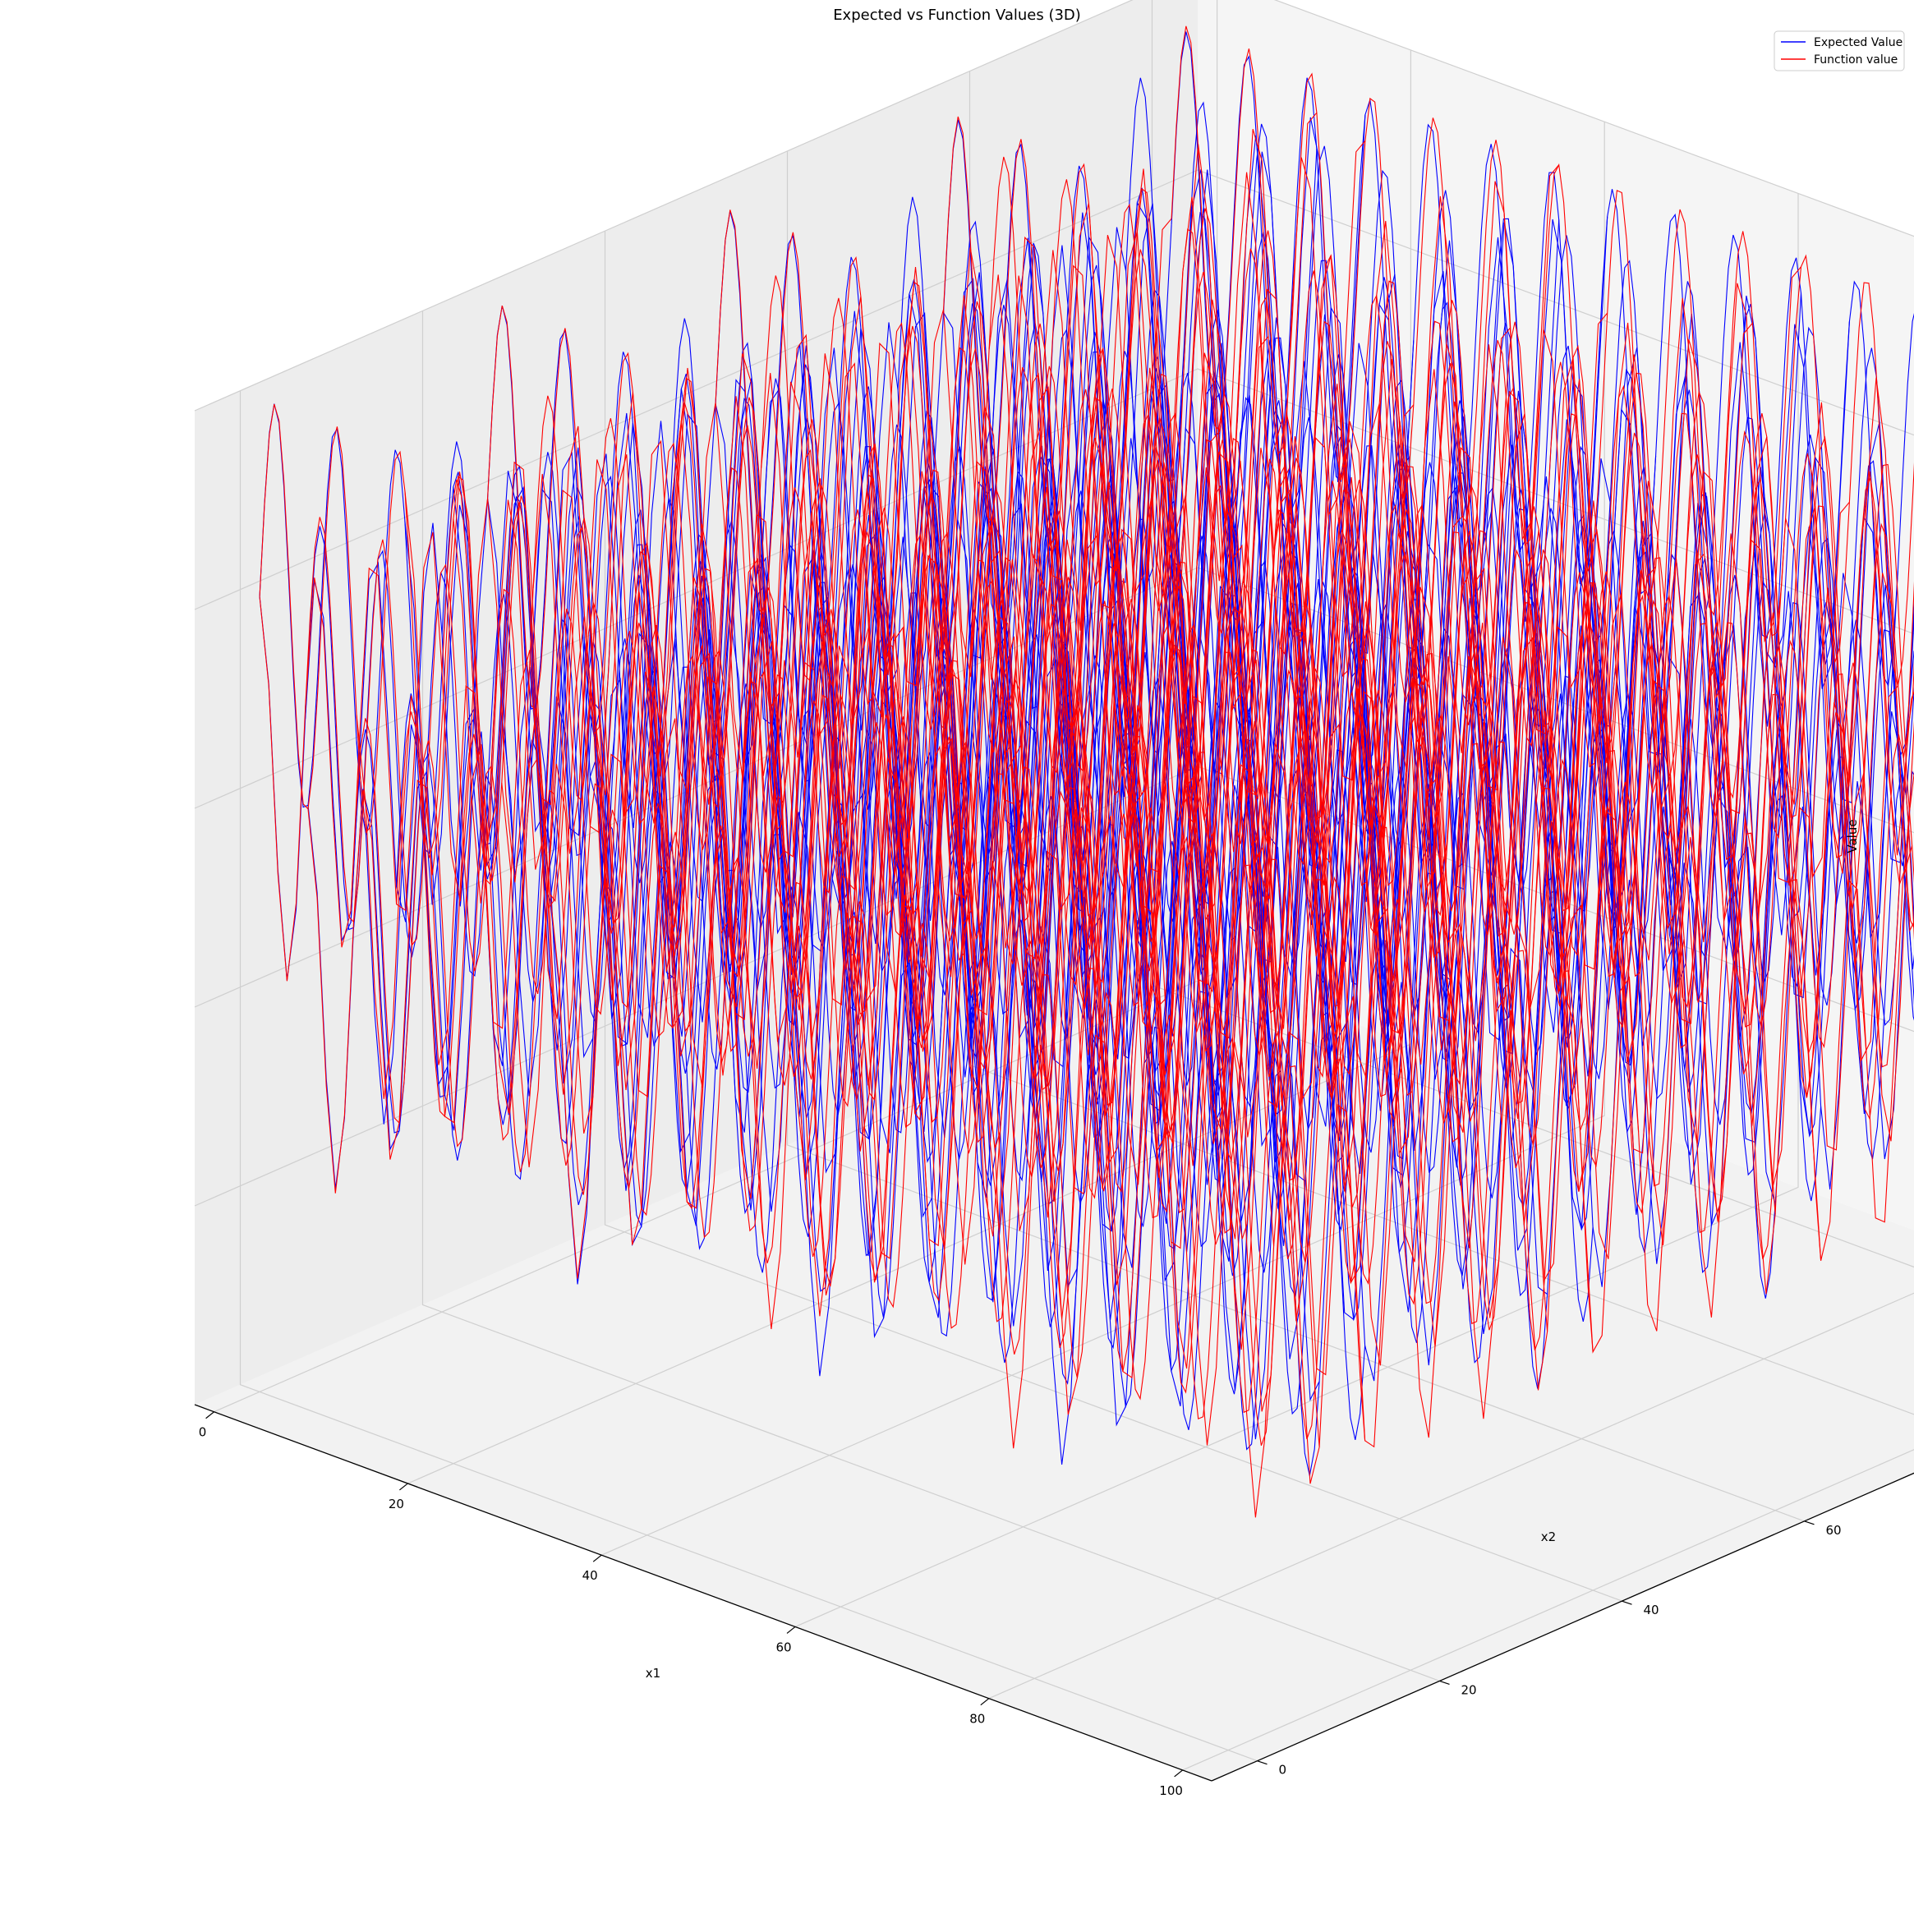 Image resolution: width=1914 pixels, height=1932 pixels. I want to click on x-tick-label: 80, so click(977, 1719).